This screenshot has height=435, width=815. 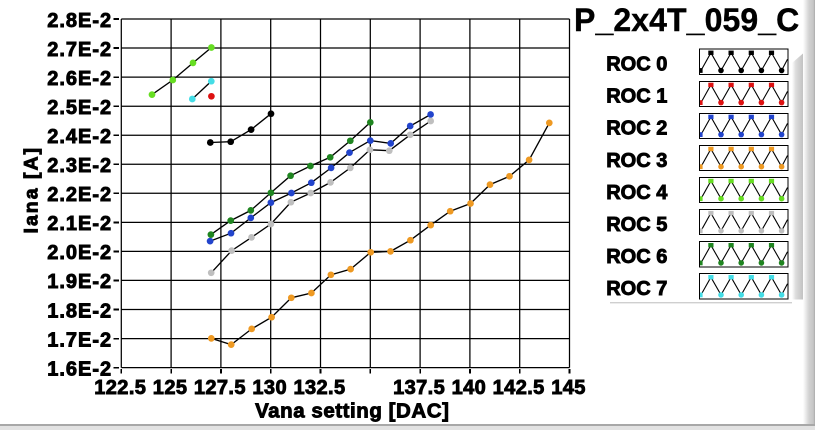 I want to click on svg-text: 137.5, so click(x=419, y=388).